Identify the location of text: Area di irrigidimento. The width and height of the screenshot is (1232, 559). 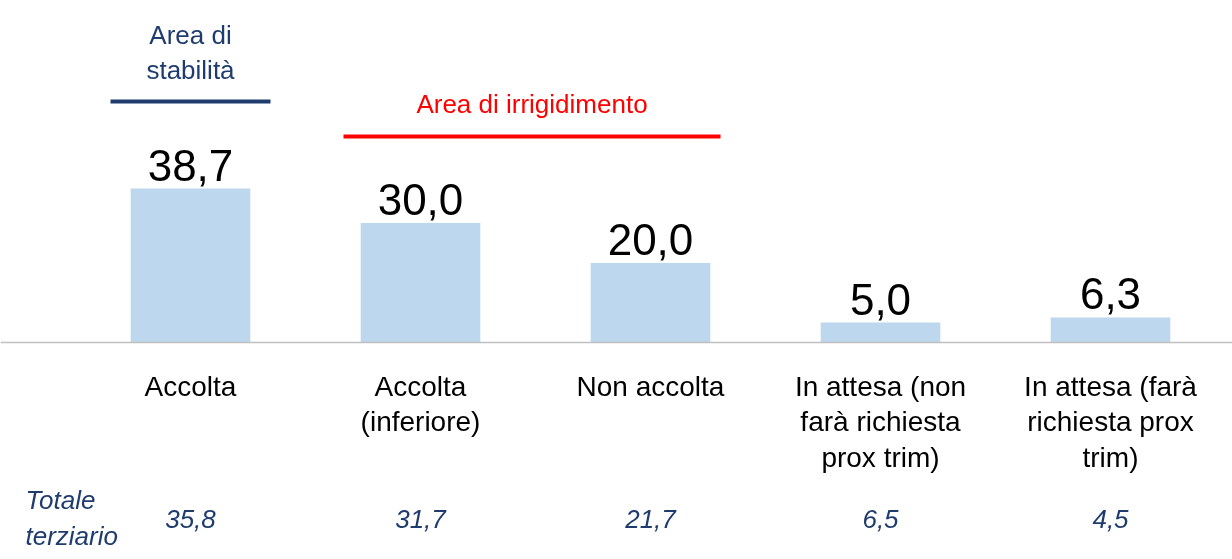
(532, 103).